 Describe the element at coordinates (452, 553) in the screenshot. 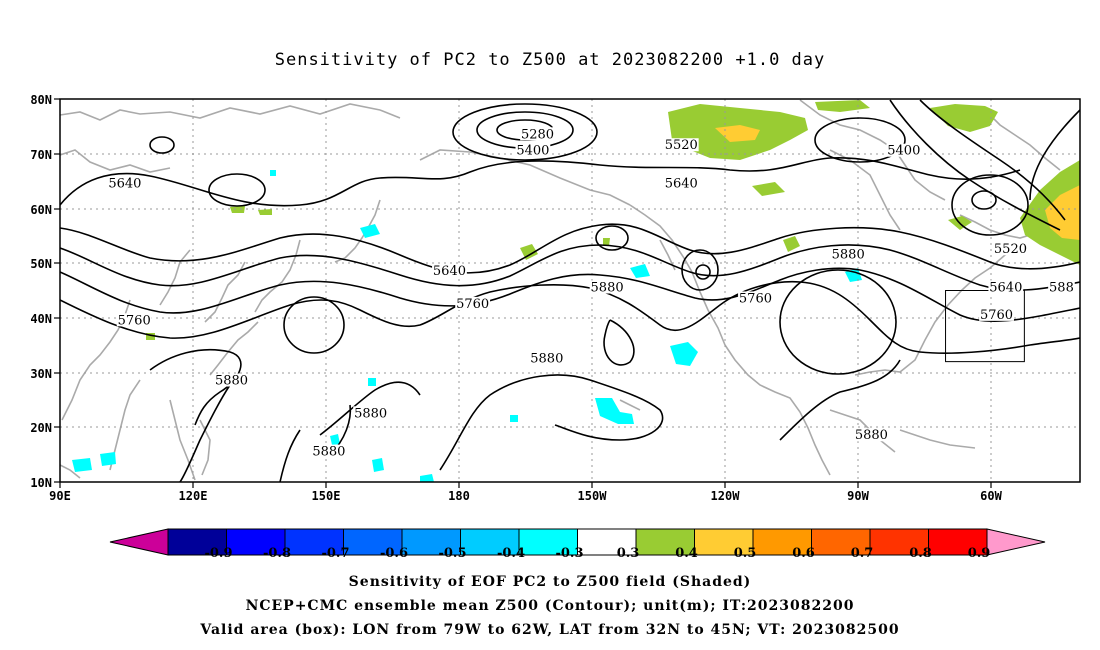

I see `colorbar-label: -0.5` at that location.